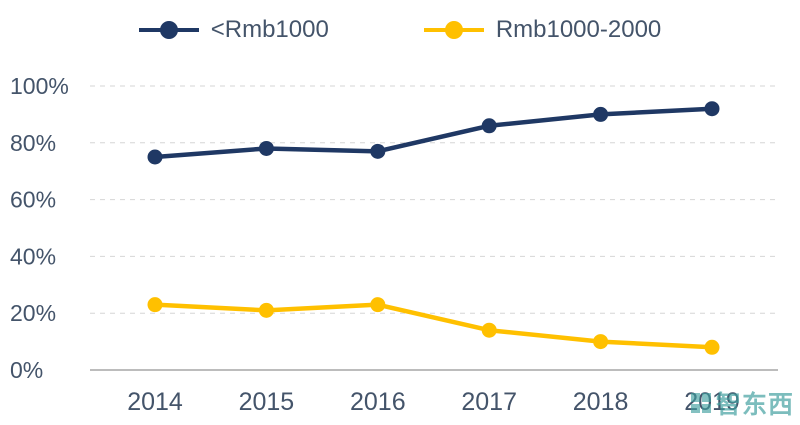 This screenshot has height=425, width=800. What do you see at coordinates (489, 402) in the screenshot?
I see `x-tick-label: 2017` at bounding box center [489, 402].